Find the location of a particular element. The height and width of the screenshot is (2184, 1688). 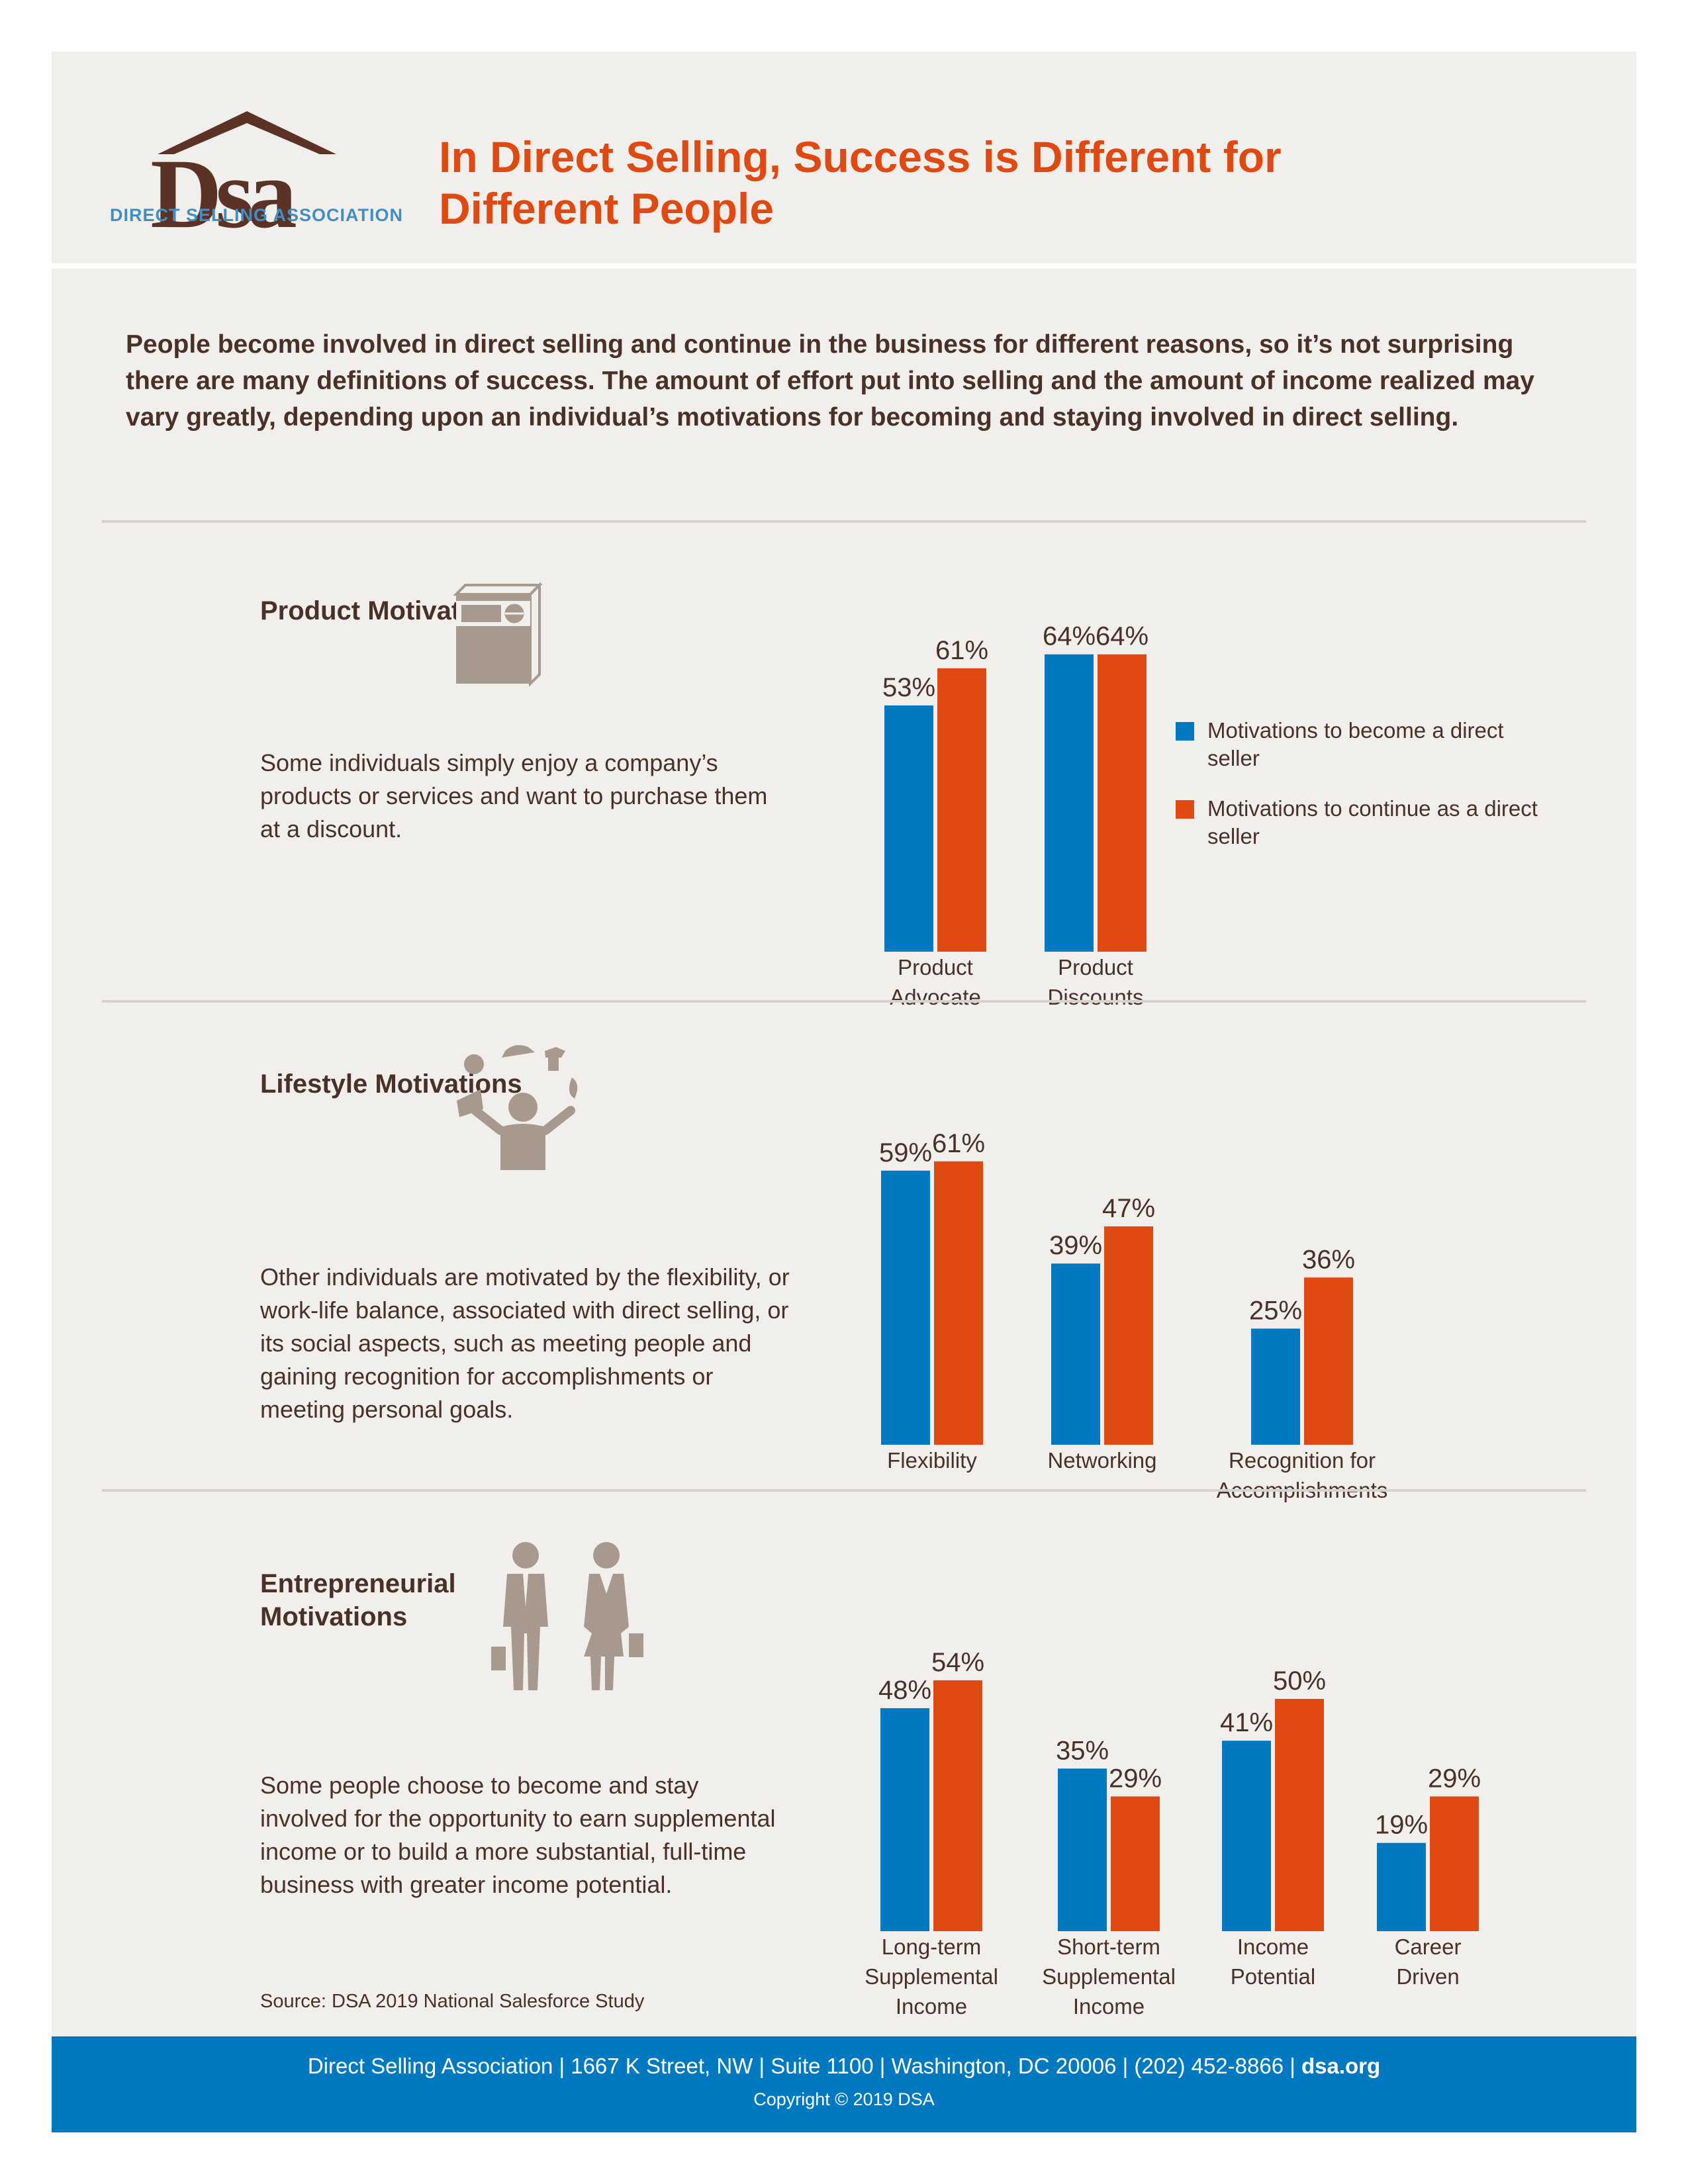

logo-roof-icon is located at coordinates (247, 132).